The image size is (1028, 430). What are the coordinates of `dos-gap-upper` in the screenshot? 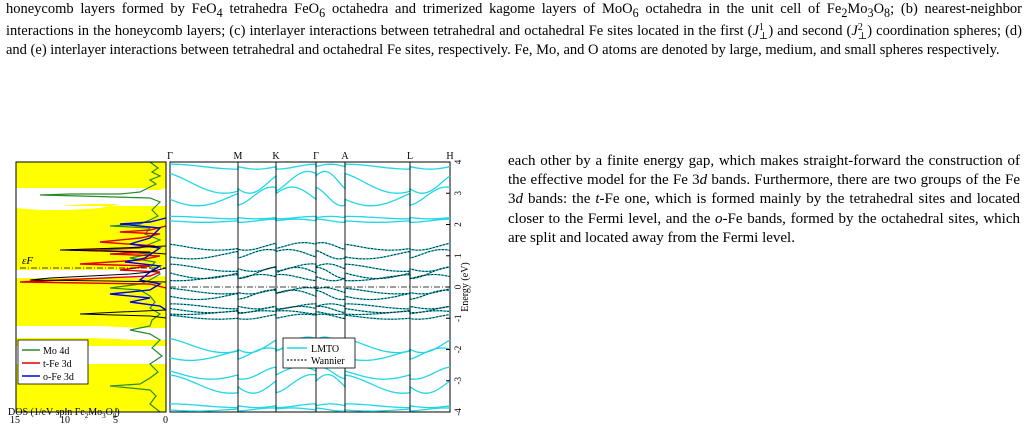 It's located at (91, 197).